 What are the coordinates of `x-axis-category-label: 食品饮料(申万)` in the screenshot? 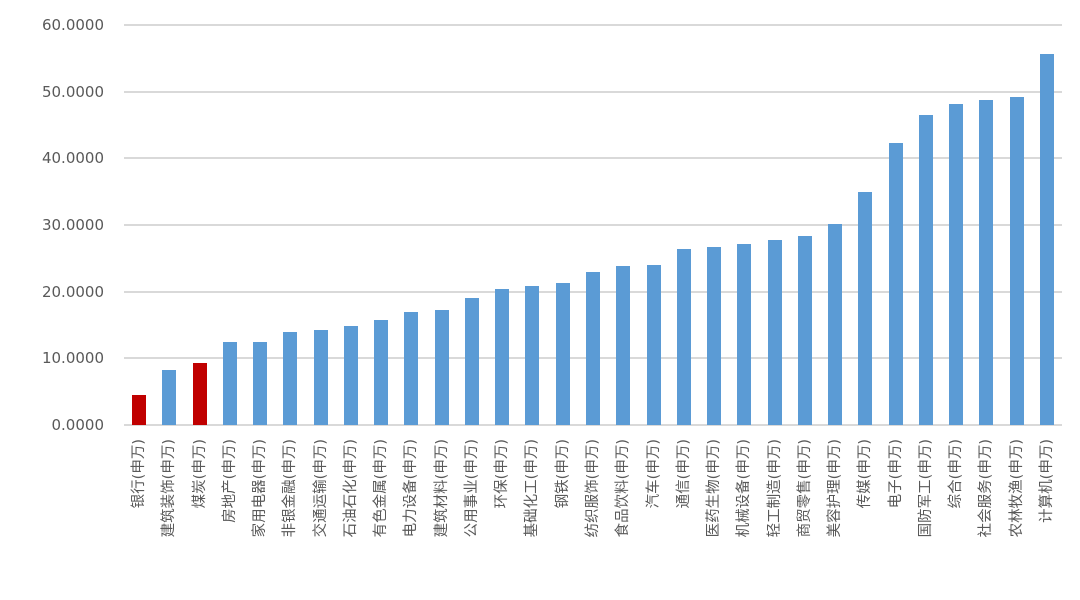 It's located at (623, 488).